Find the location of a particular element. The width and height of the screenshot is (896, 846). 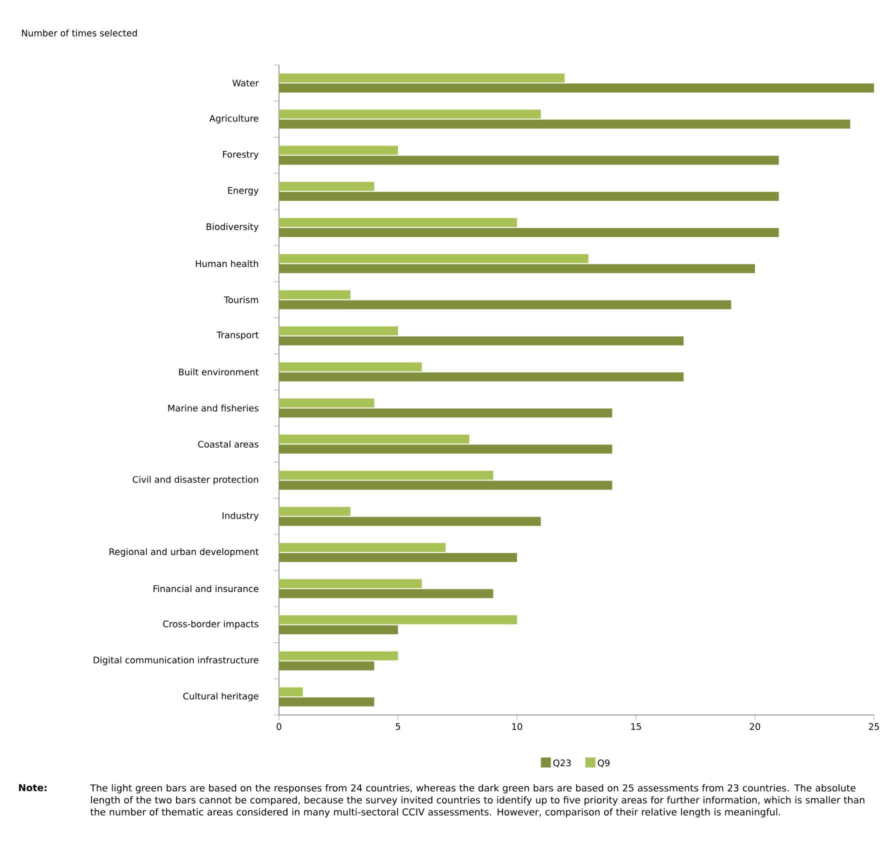

x-axis-title: Number of times selected is located at coordinates (79, 33).